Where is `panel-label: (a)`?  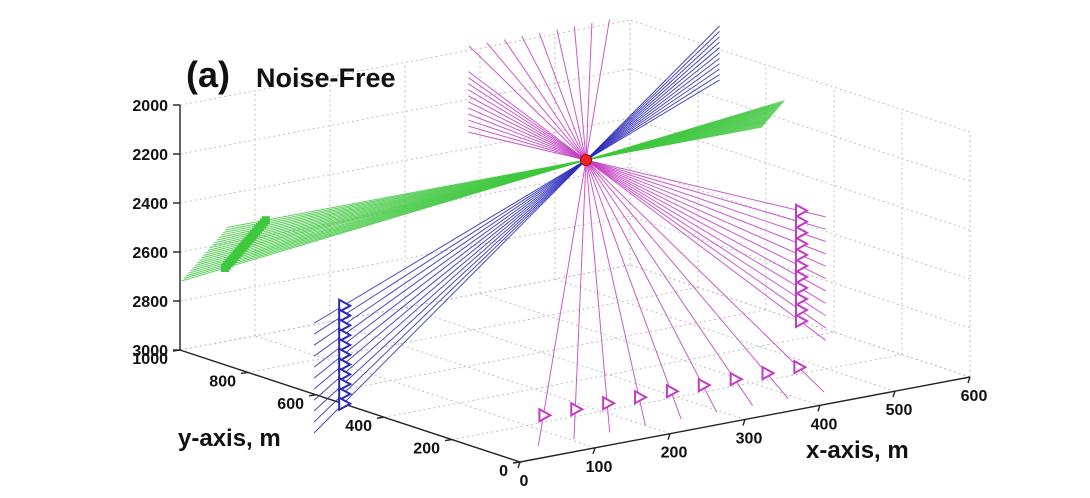 panel-label: (a) is located at coordinates (208, 74).